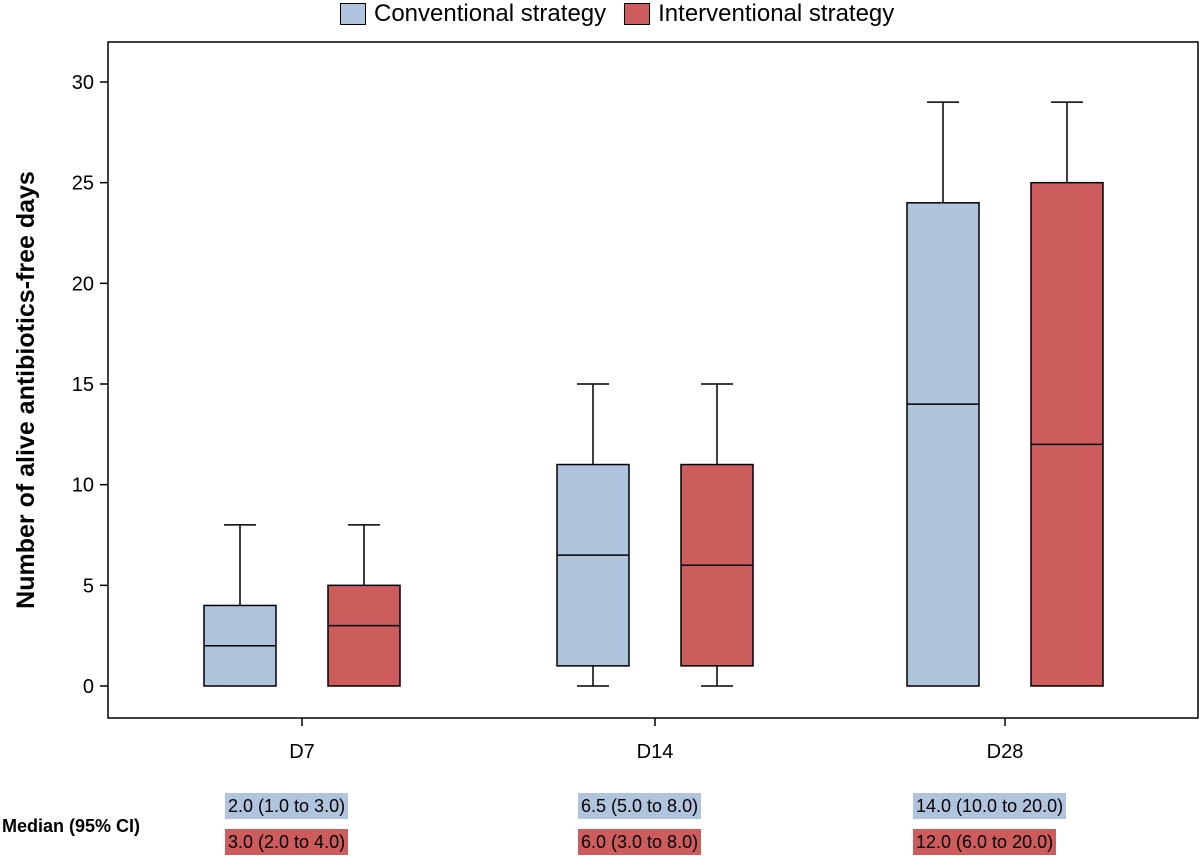  I want to click on legend-item-conventional: Conventional strategy, so click(473, 14).